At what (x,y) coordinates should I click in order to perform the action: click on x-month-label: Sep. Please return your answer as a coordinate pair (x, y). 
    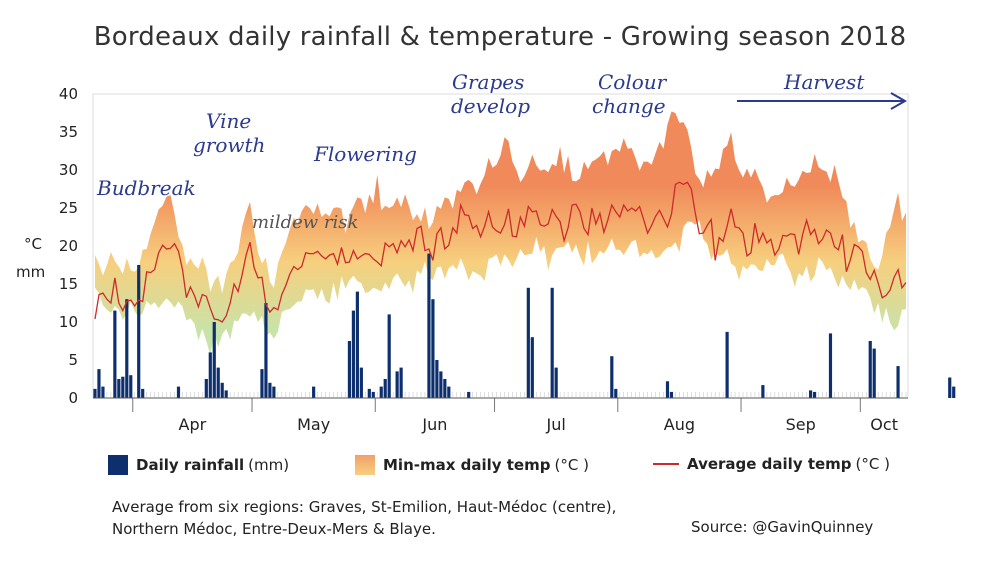
    Looking at the image, I should click on (801, 424).